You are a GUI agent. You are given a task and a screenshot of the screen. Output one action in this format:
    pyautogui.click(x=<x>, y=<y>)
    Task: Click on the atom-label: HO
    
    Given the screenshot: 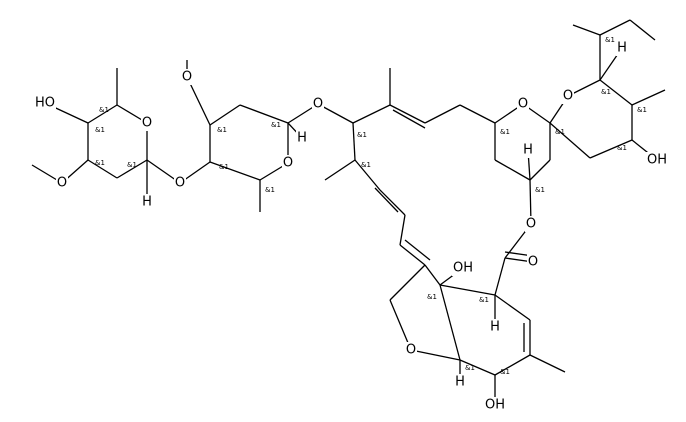 What is the action you would take?
    pyautogui.click(x=45, y=103)
    